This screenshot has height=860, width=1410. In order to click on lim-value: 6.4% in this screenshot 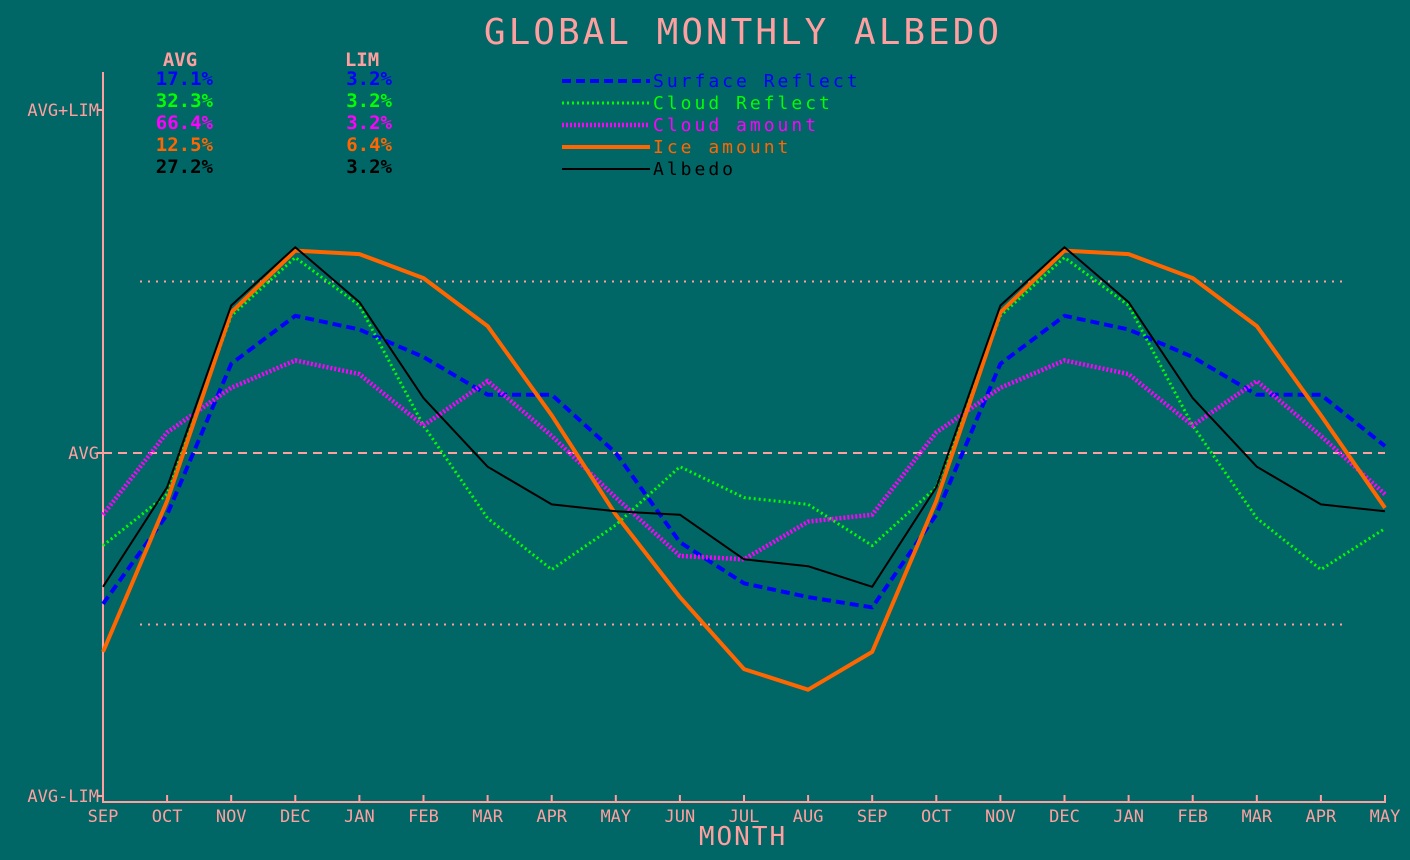, I will do `click(369, 145)`.